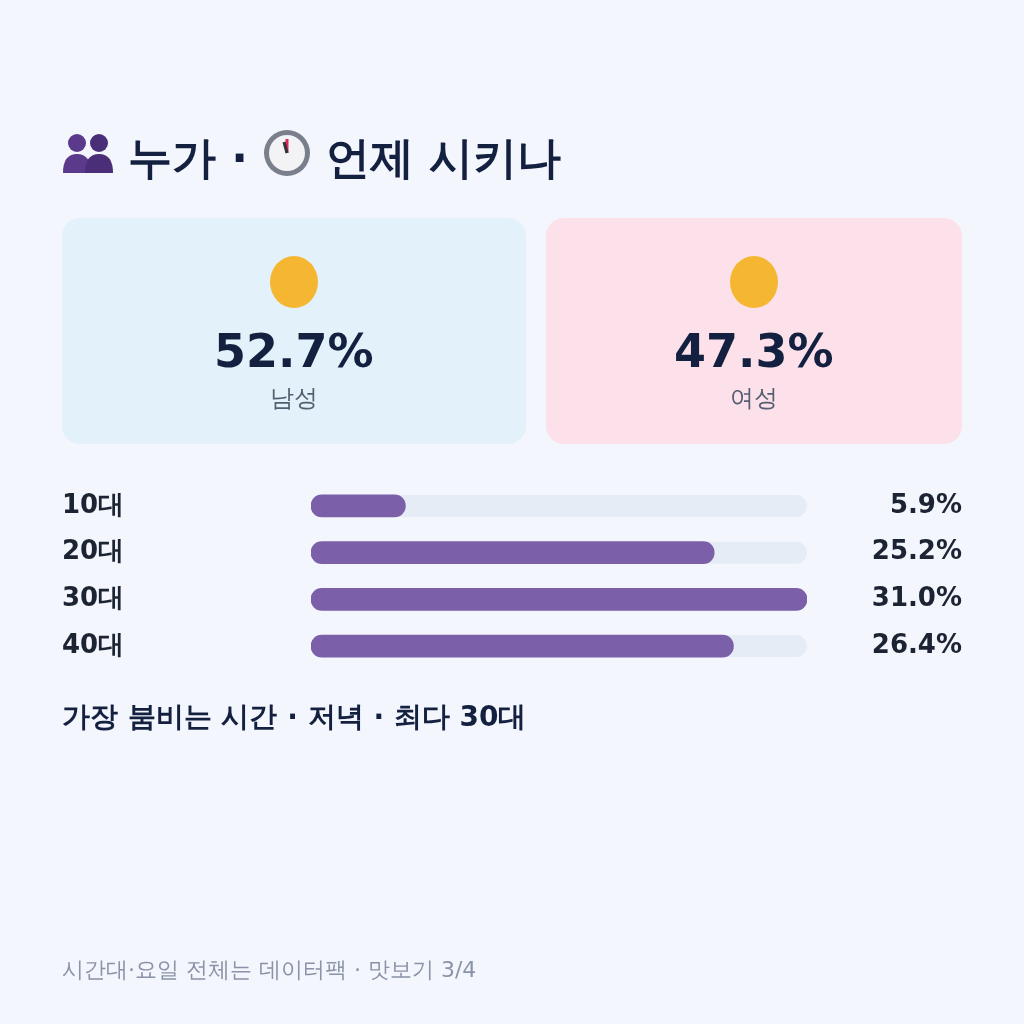 This screenshot has height=1024, width=1024. What do you see at coordinates (269, 970) in the screenshot?
I see `text: 시간대·요일 전체는 데이터팩 · 맛보기 3/4` at bounding box center [269, 970].